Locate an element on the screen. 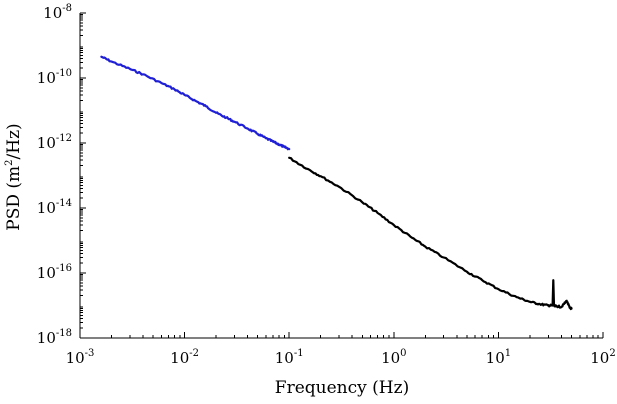  x-tick-label: 10² is located at coordinates (602, 357).